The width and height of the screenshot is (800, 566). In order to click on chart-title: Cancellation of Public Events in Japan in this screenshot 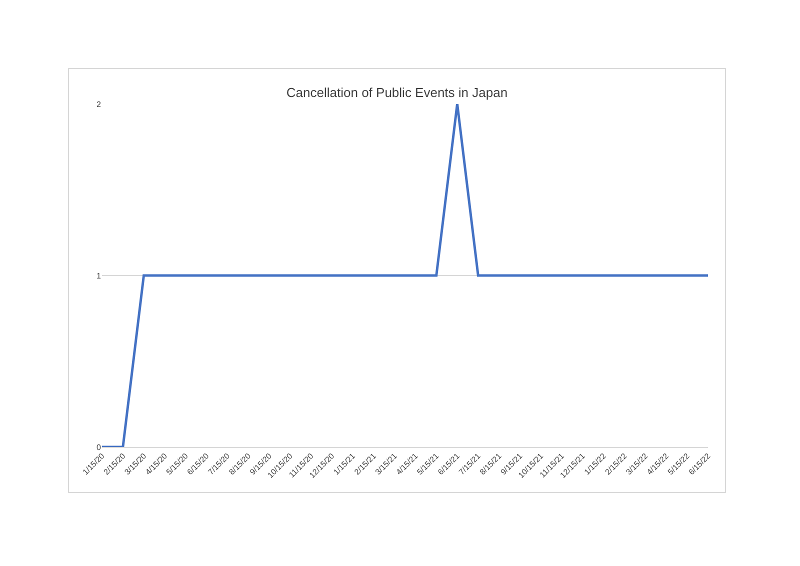, I will do `click(397, 92)`.